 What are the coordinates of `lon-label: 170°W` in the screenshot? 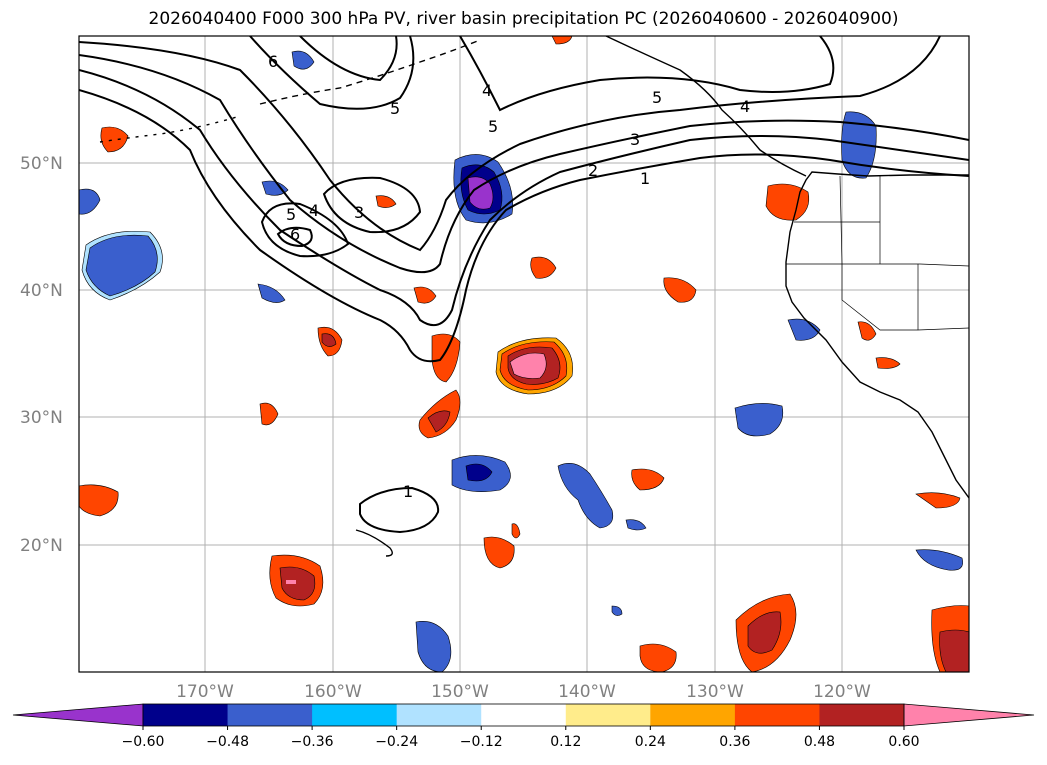 It's located at (205, 692).